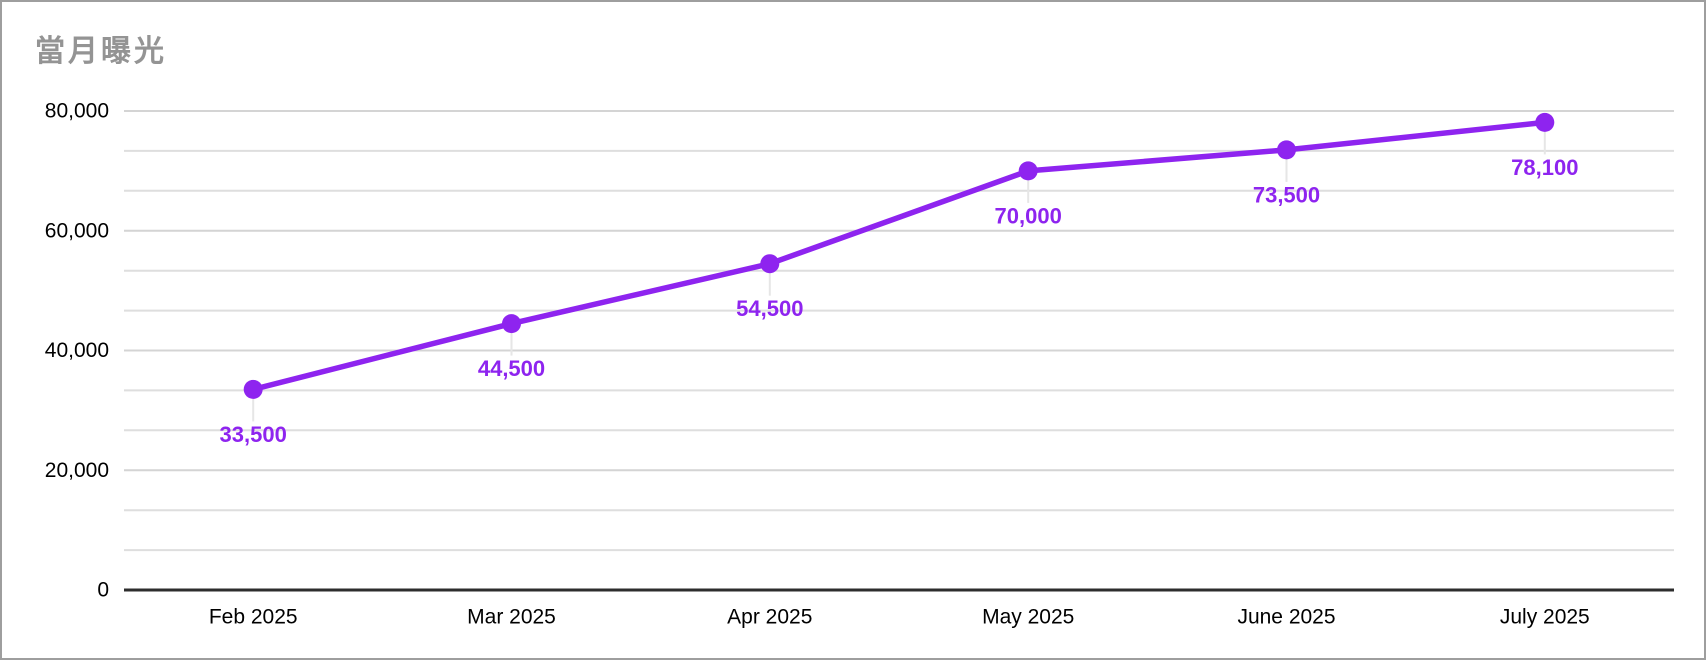 This screenshot has width=1706, height=660. What do you see at coordinates (1028, 215) in the screenshot?
I see `data-point-label: 70,000` at bounding box center [1028, 215].